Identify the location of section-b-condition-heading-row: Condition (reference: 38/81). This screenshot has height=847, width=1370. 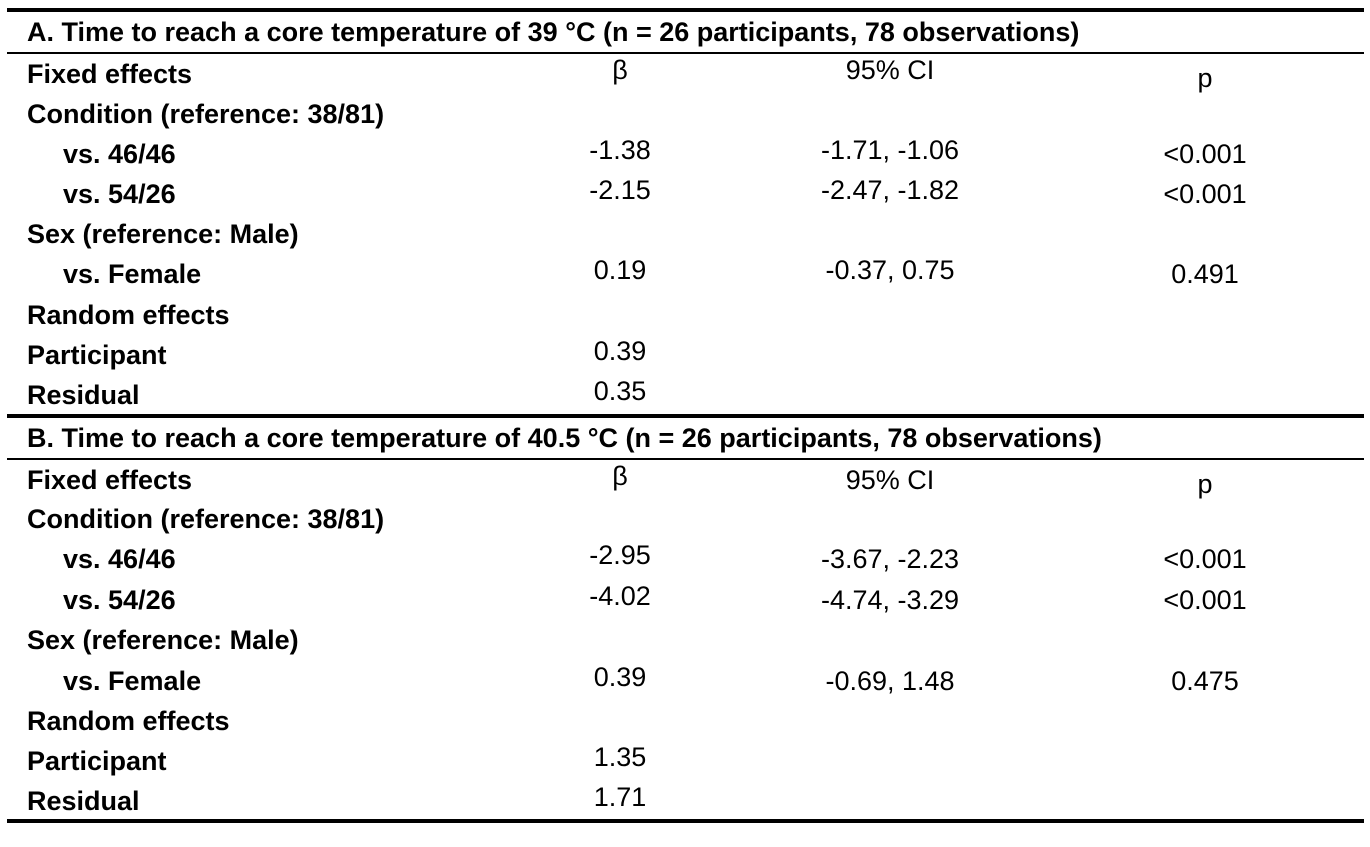
(685, 519).